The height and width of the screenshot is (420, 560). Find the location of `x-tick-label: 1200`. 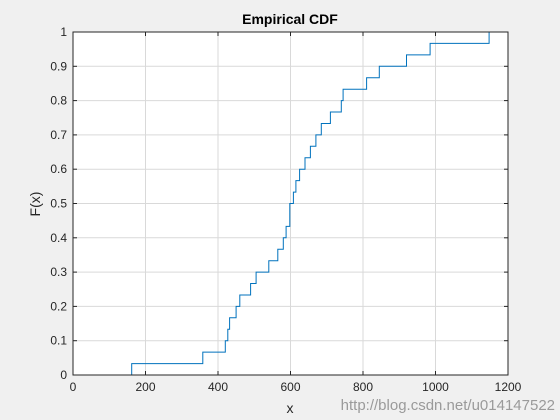

x-tick-label: 1200 is located at coordinates (508, 387).